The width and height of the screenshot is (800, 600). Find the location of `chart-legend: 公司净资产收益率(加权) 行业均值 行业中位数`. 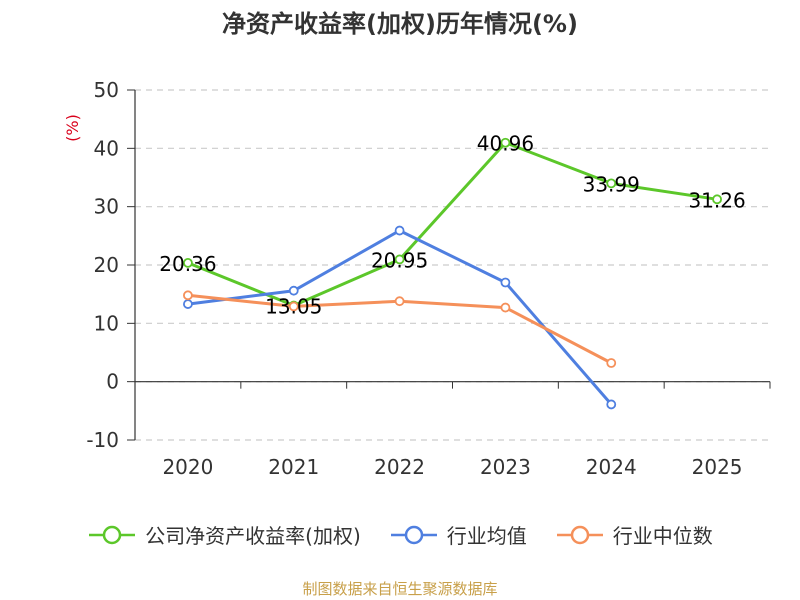

chart-legend: 公司净资产收益率(加权) 行业均值 行业中位数 is located at coordinates (400, 534).